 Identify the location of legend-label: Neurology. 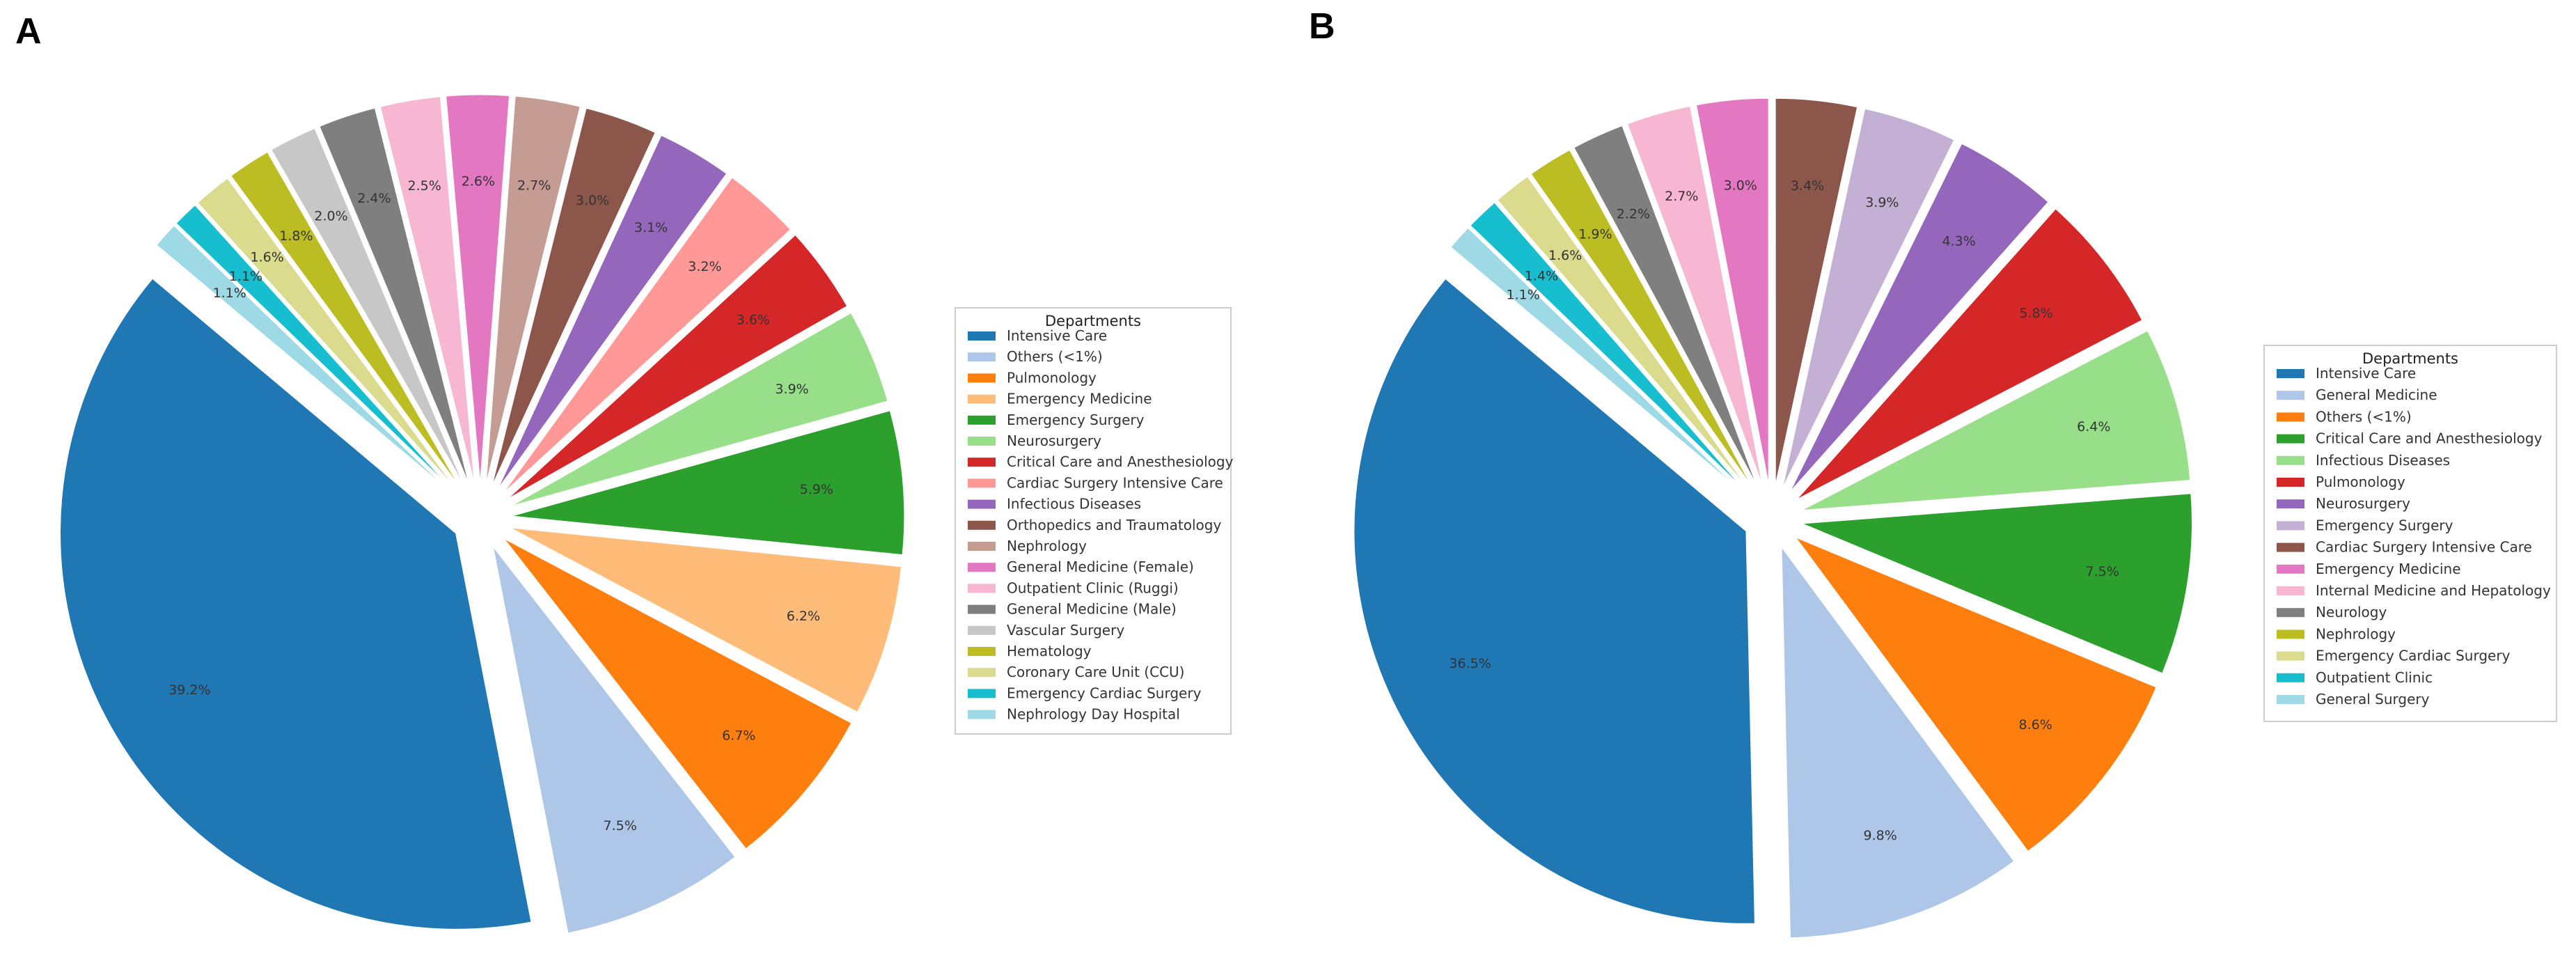
(2351, 612).